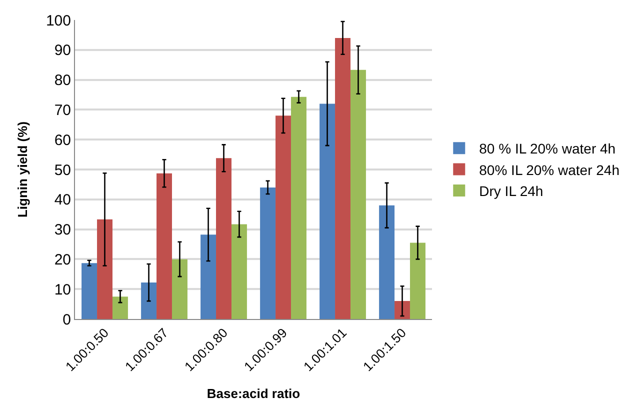  I want to click on legend-label: 80% IL 20% water 24h, so click(549, 170).